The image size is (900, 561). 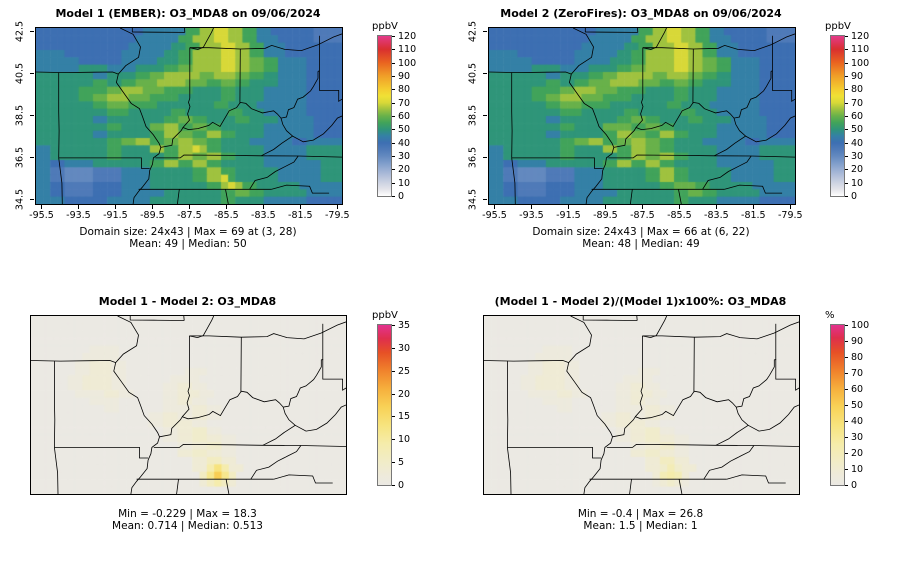 I want to click on colorbar-tick-label: 35, so click(x=404, y=325).